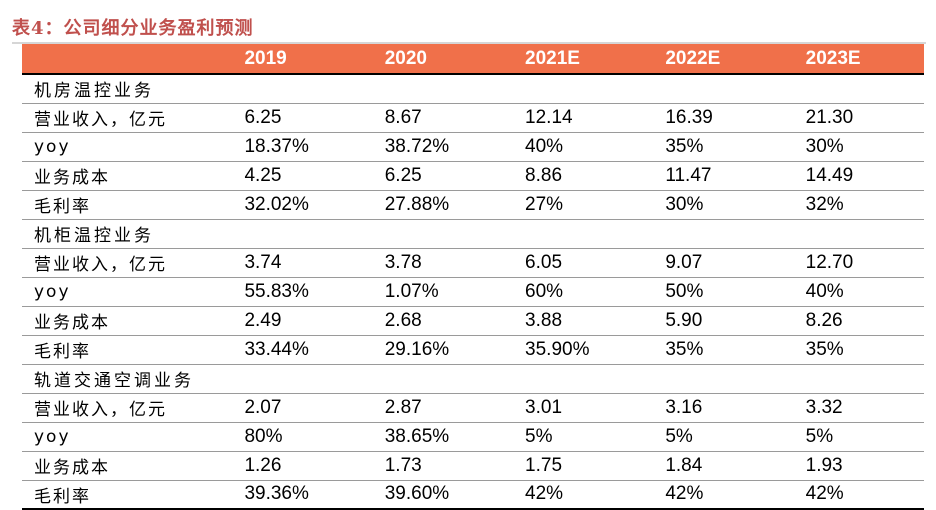  What do you see at coordinates (573, 321) in the screenshot?
I see `value-cell: 3.88` at bounding box center [573, 321].